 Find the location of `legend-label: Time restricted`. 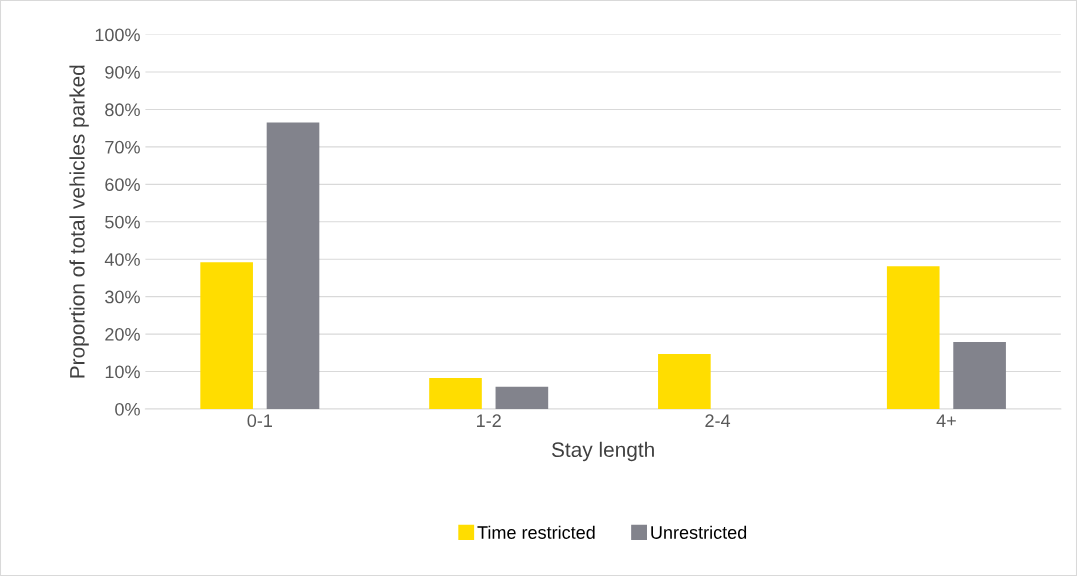

legend-label: Time restricted is located at coordinates (536, 532).